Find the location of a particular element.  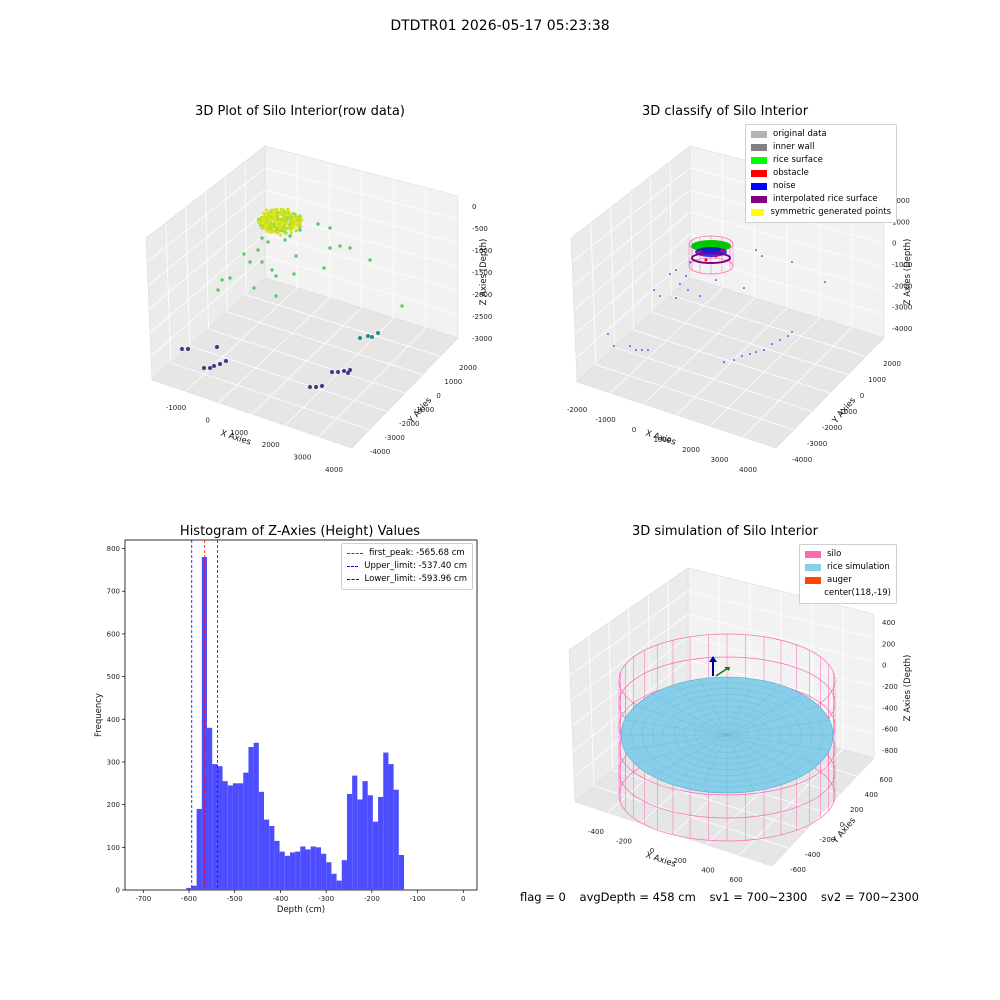

classify-legend-label: noise is located at coordinates (784, 186).